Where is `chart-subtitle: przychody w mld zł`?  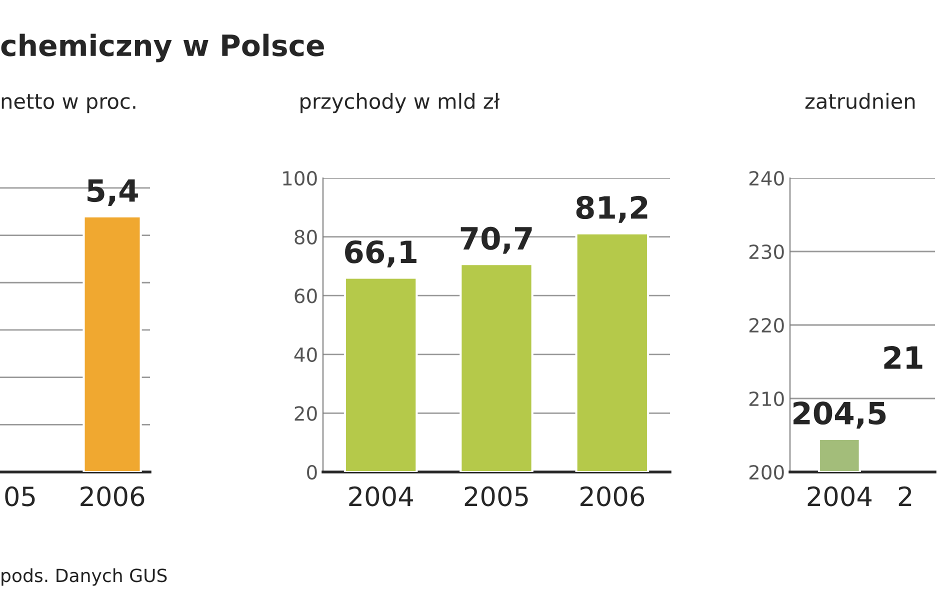 chart-subtitle: przychody w mld zł is located at coordinates (400, 103).